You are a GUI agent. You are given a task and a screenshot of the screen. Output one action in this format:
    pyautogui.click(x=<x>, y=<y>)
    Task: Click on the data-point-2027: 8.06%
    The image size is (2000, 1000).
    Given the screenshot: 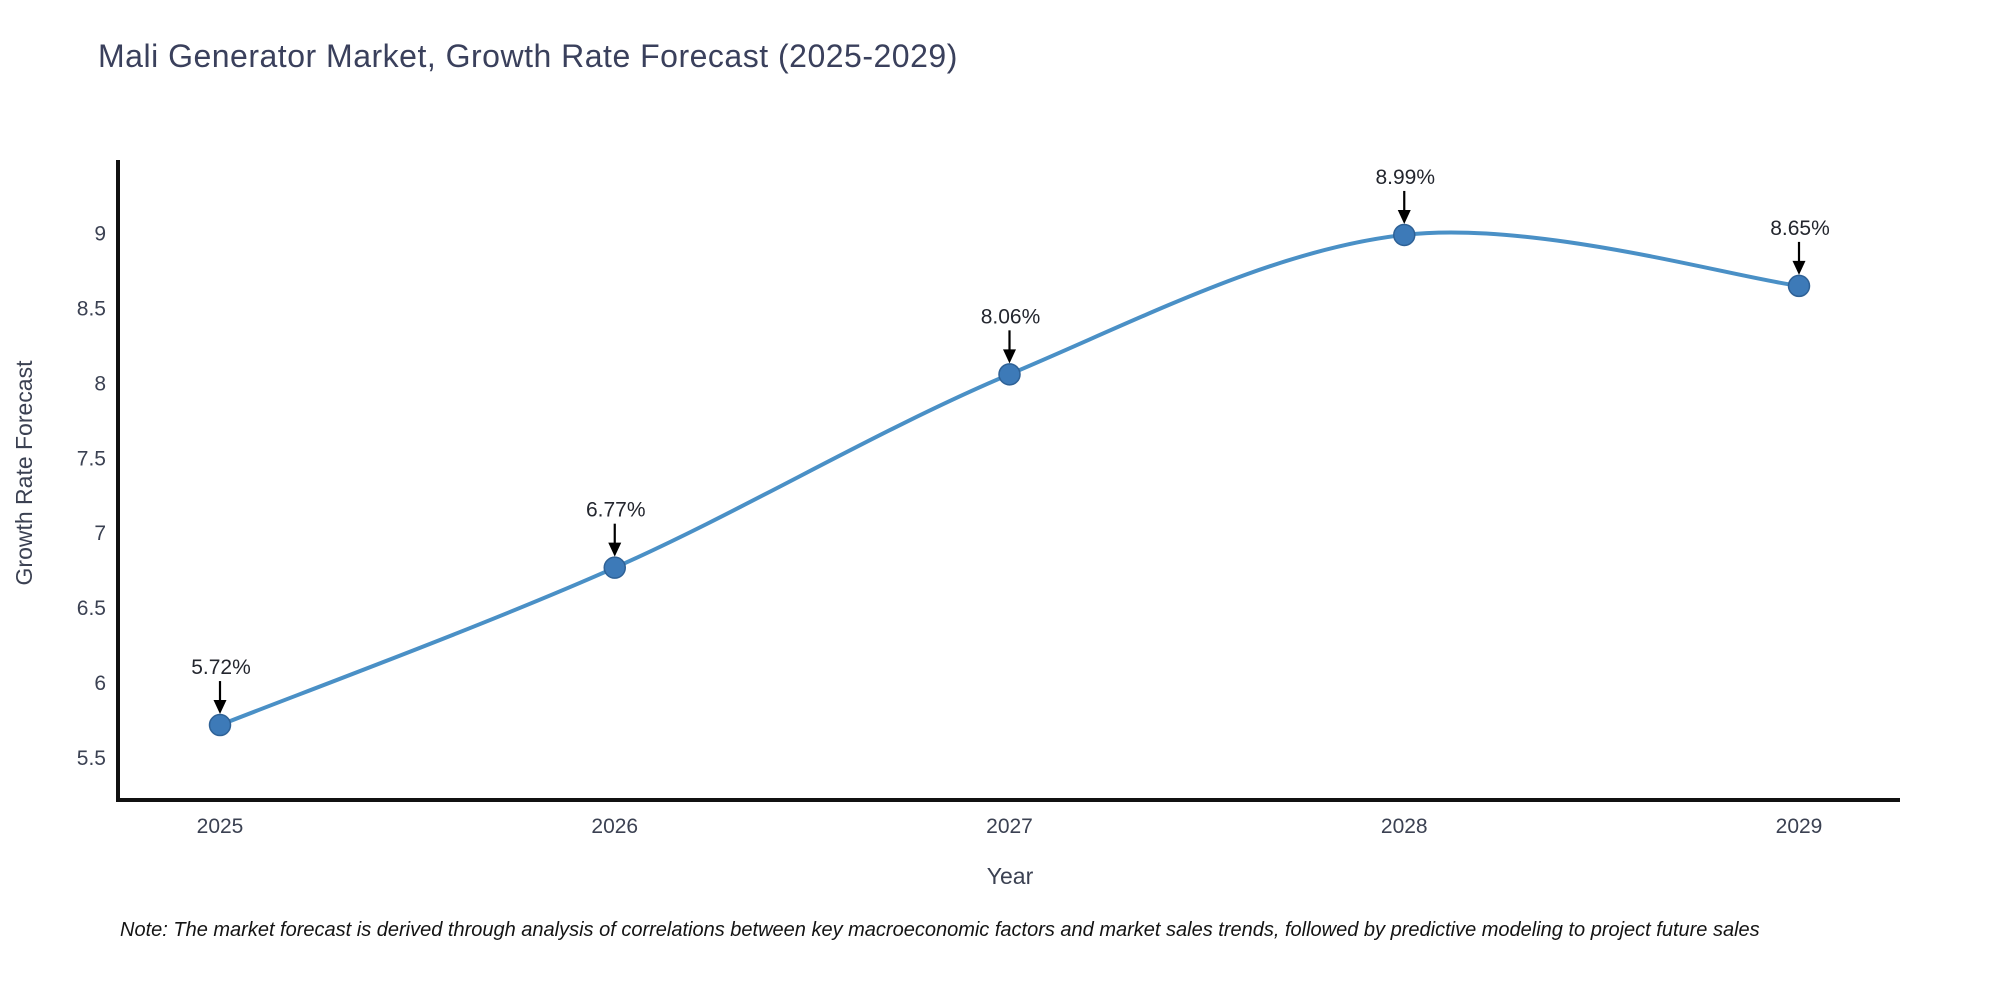 What is the action you would take?
    pyautogui.click(x=1011, y=345)
    